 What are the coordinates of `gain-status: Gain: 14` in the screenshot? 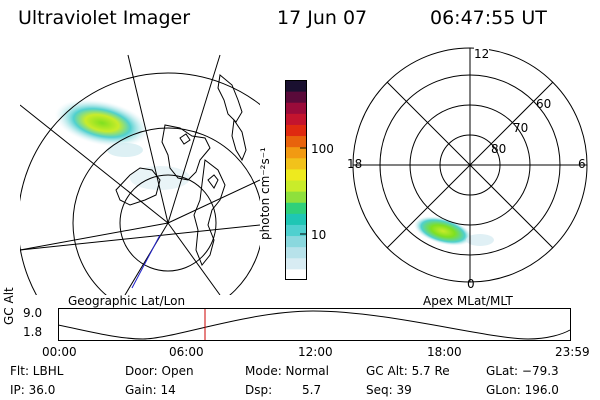 It's located at (150, 390).